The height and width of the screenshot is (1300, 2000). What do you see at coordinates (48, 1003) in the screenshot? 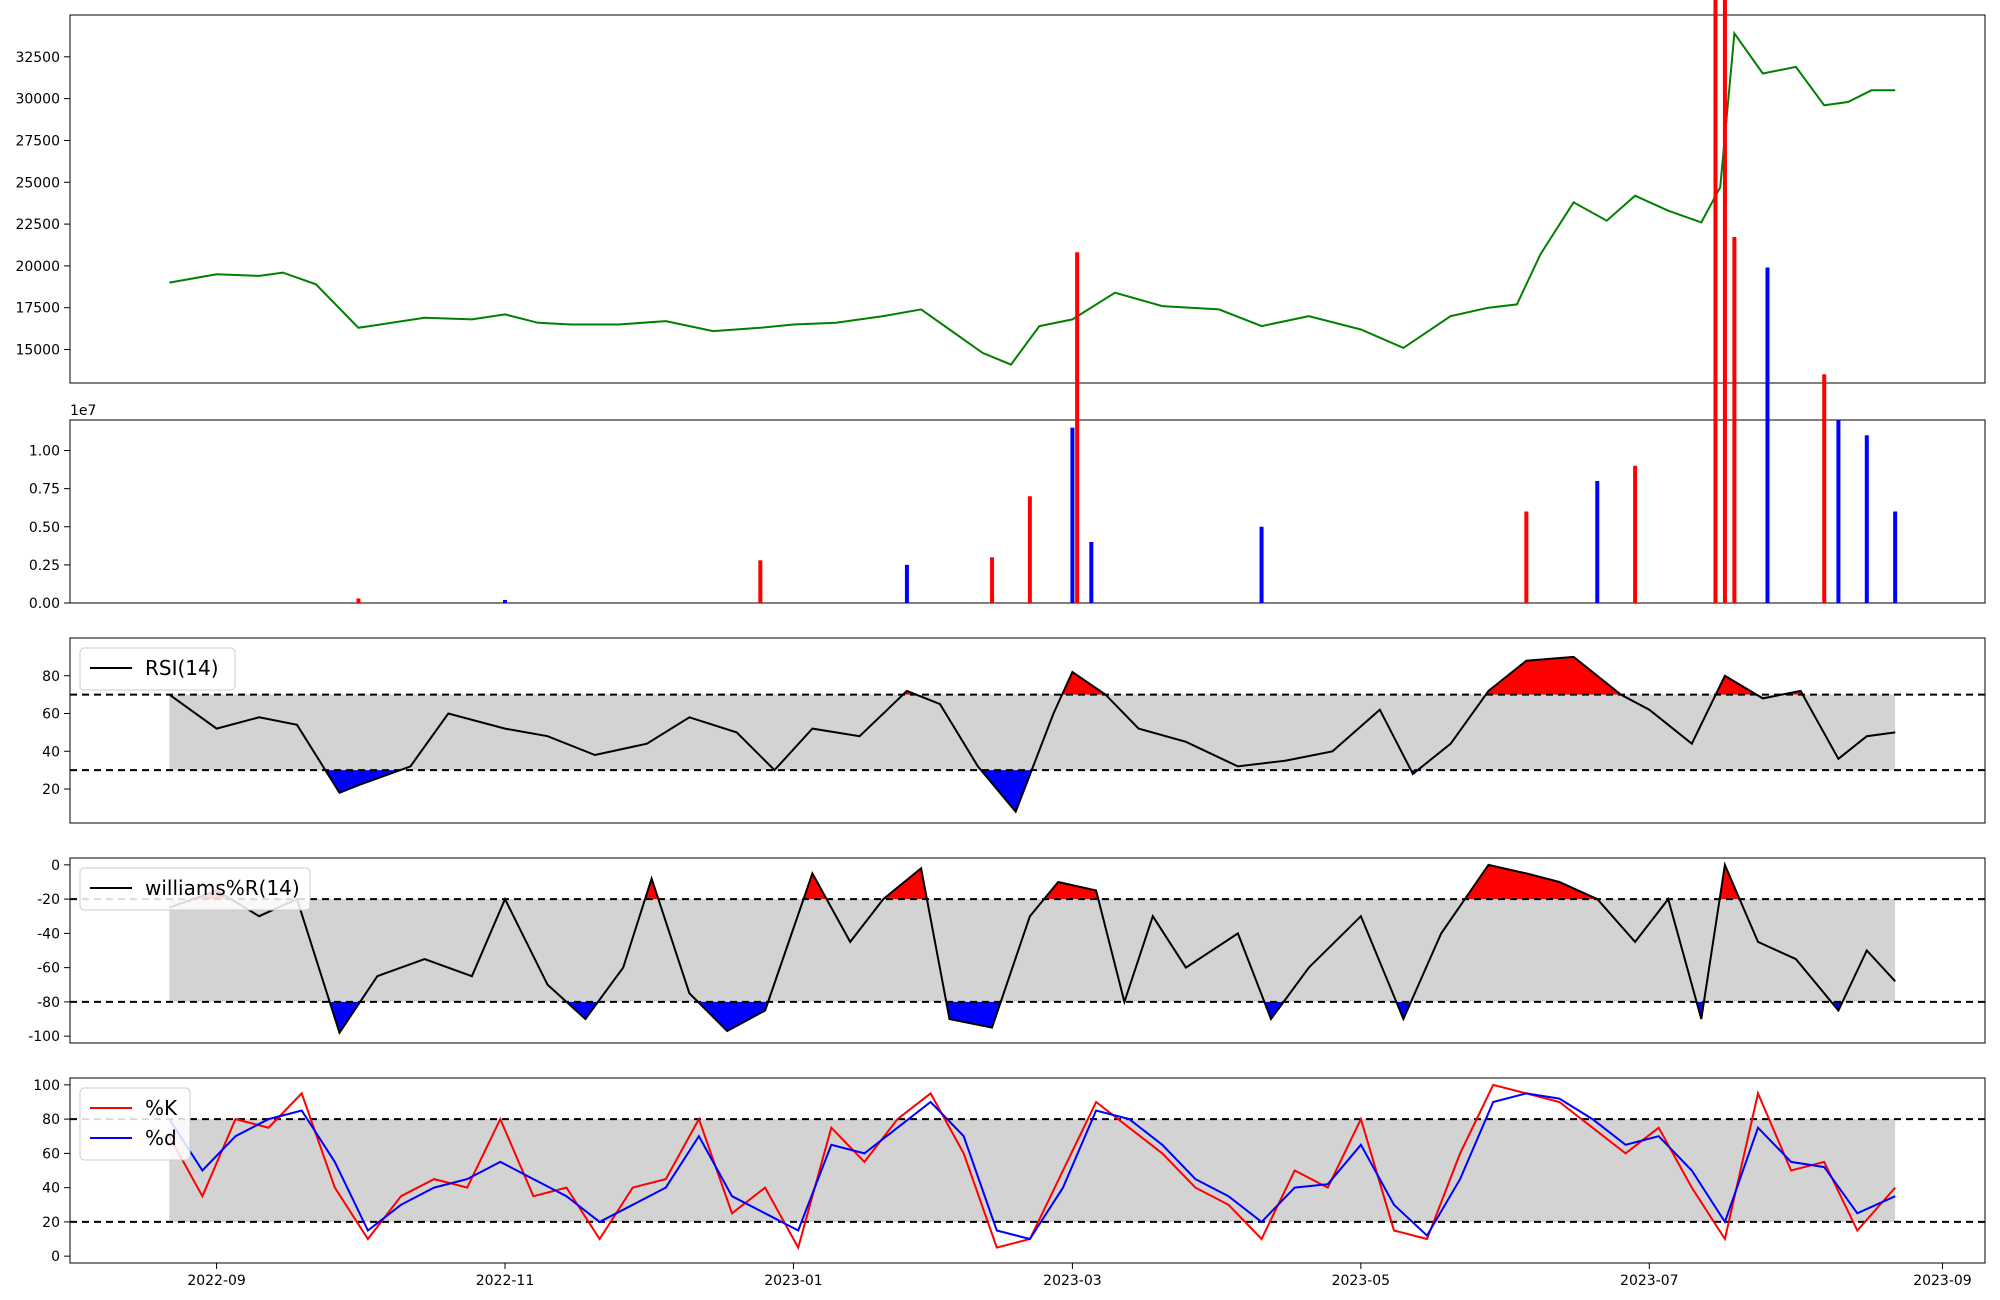
I see `y-tick-label: -80` at bounding box center [48, 1003].